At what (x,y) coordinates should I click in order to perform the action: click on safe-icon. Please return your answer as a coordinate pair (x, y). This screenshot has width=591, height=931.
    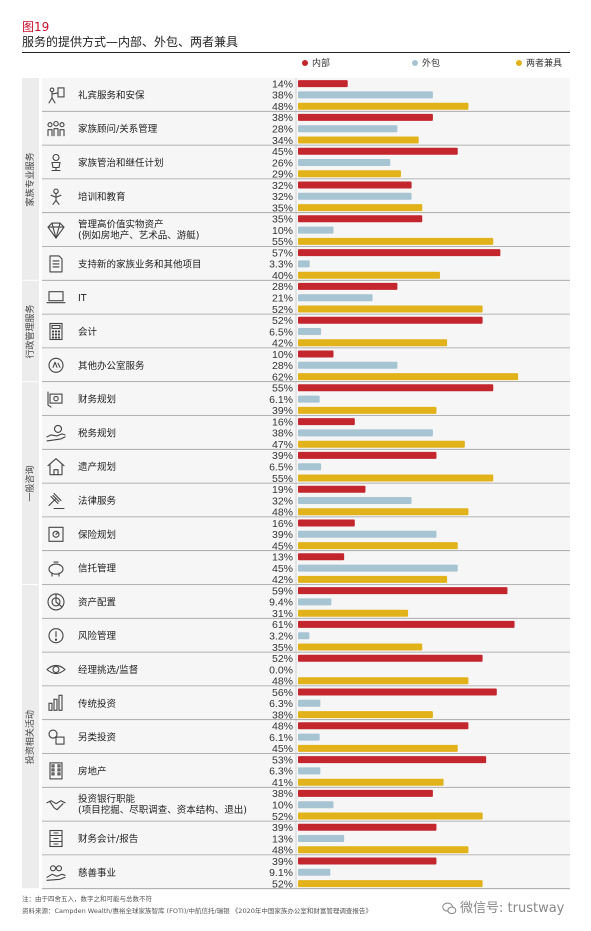
    Looking at the image, I should click on (56, 534).